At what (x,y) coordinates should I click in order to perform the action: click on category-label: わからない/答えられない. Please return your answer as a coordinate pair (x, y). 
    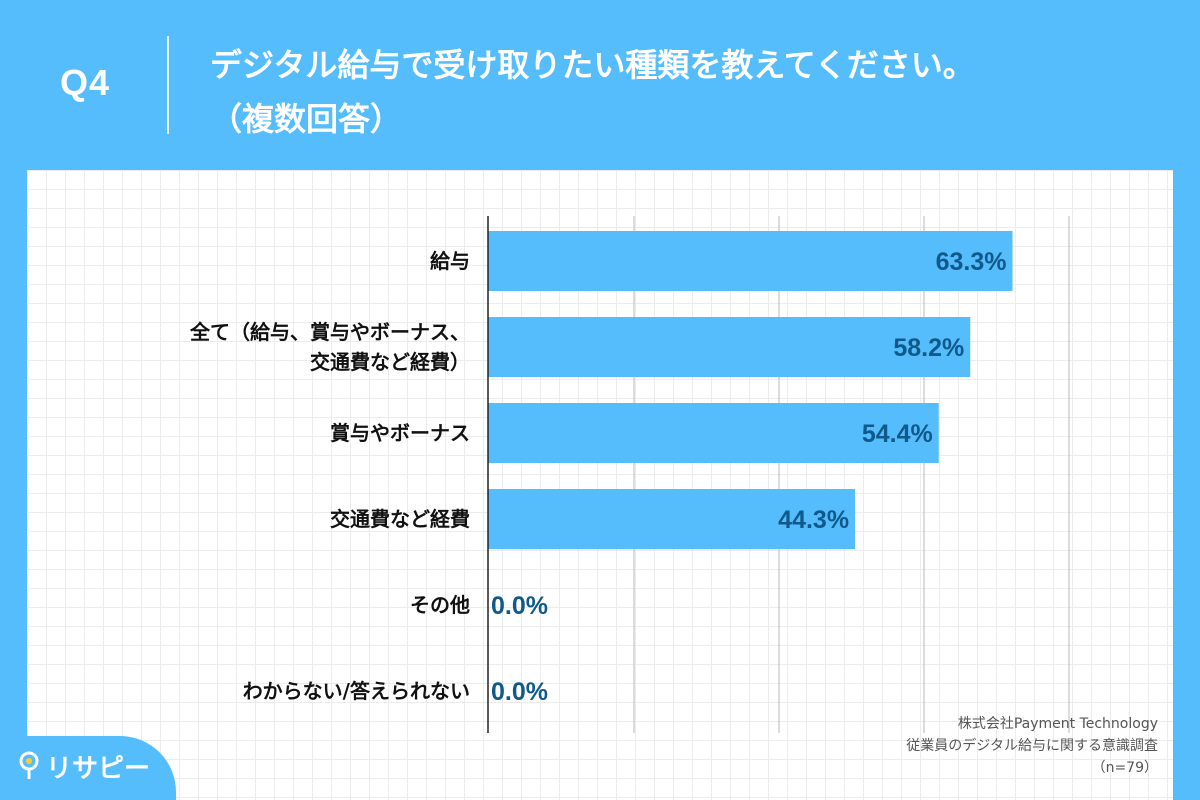
    Looking at the image, I should click on (356, 691).